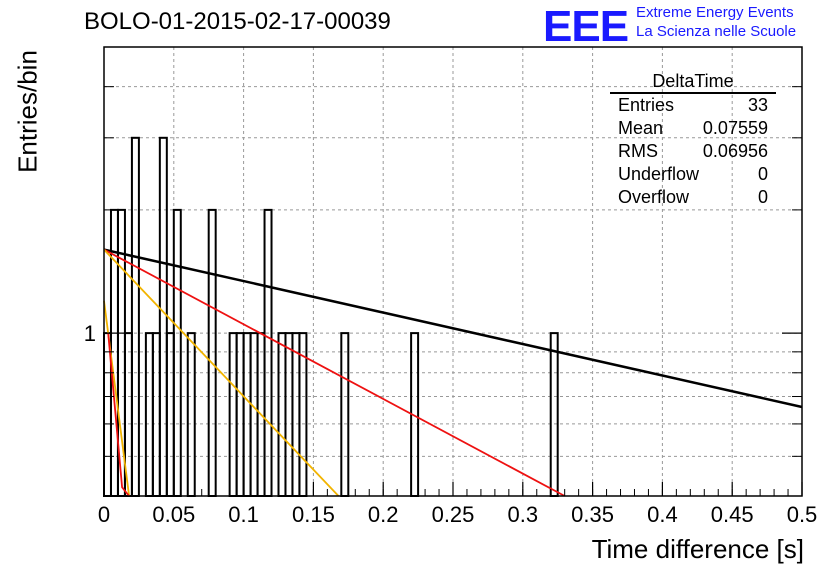  I want to click on x-tick-labels: 0 0.05 0.1 0.15 0.2 0.25 0.3 0.35 0.4 0.45 0.5, so click(457, 514).